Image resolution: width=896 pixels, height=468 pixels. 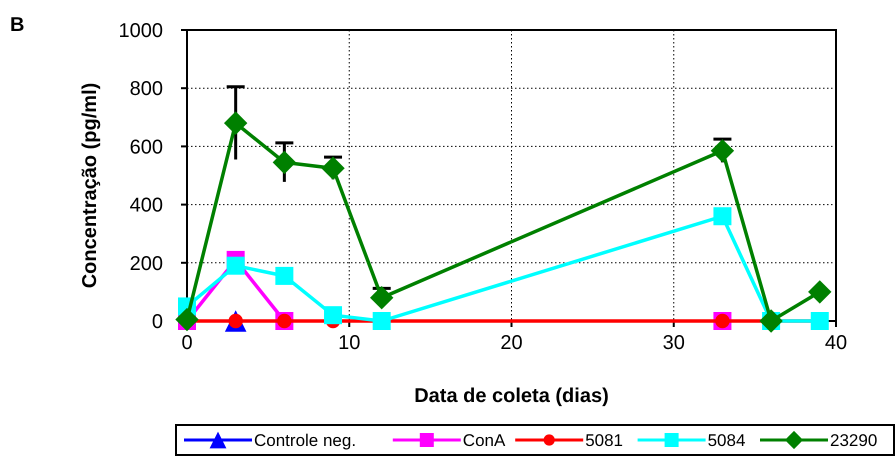 I want to click on y-tick-label: 600, so click(x=146, y=147).